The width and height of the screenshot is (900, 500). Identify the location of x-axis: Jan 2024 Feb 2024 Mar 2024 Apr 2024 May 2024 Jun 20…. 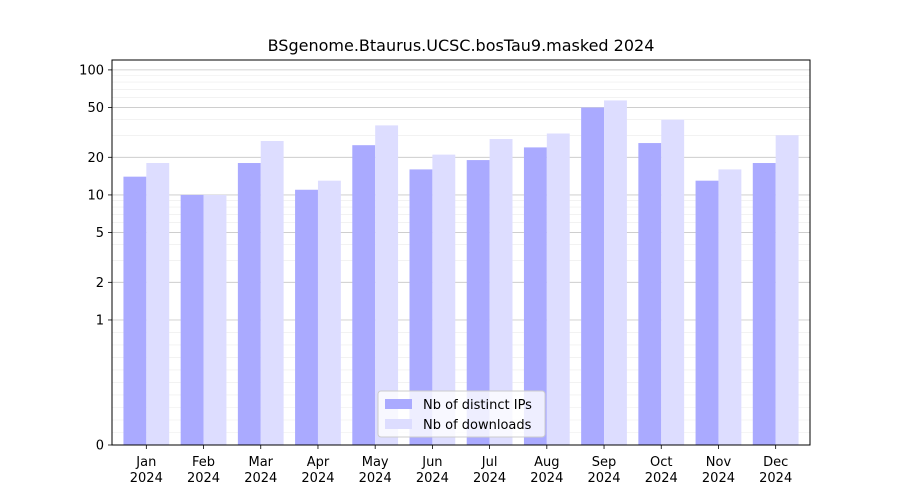
(461, 465).